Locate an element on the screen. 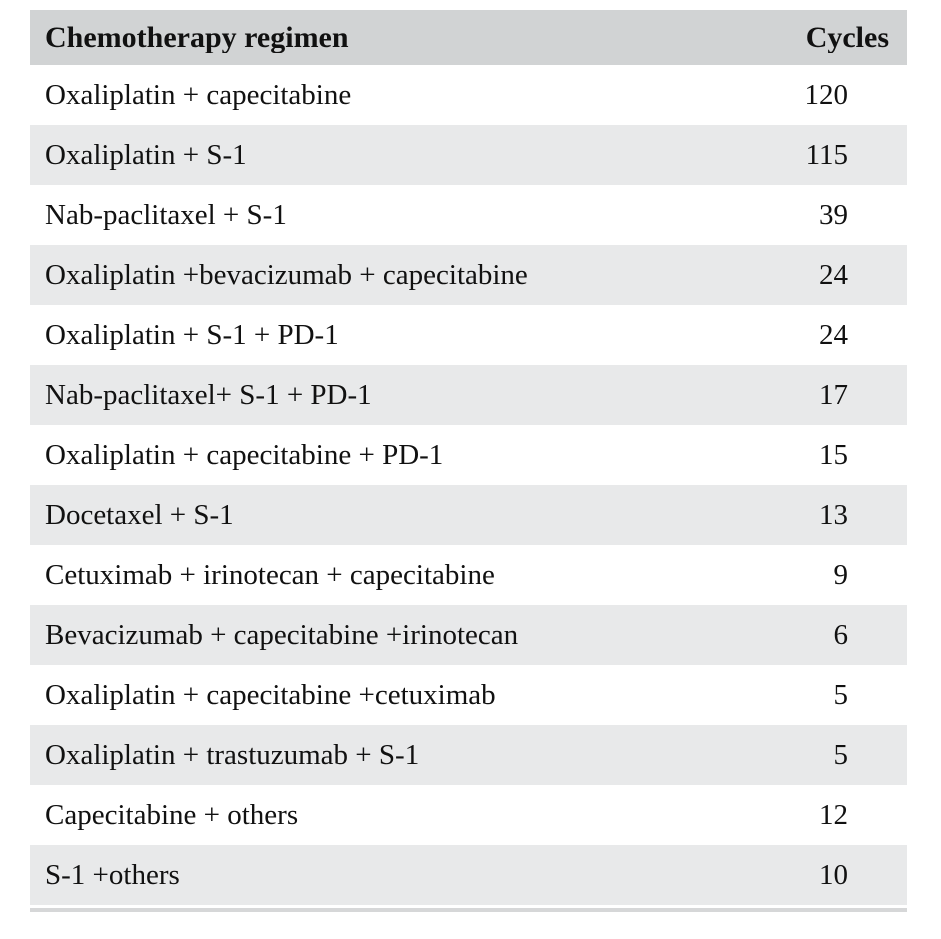  table-row: Oxaliplatin + capecitabine + PD-1 15 is located at coordinates (468, 455).